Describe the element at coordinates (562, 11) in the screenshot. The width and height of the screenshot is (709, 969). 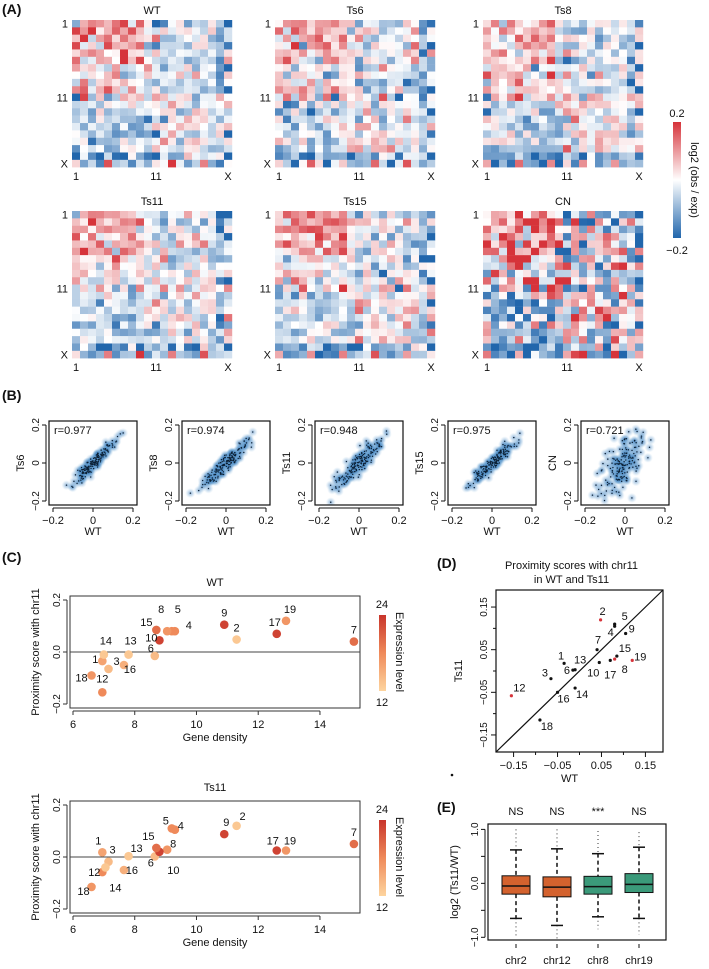
I see `heatmap-title: Ts8` at that location.